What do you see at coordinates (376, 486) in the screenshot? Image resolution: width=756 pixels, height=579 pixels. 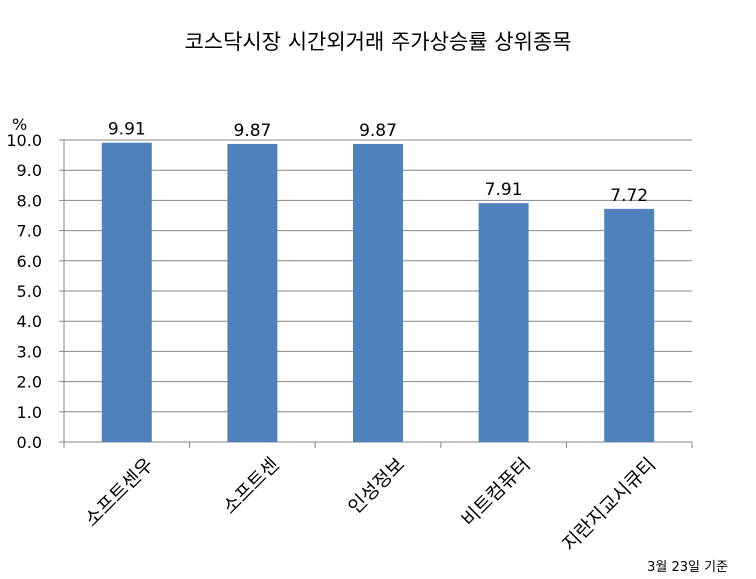 I see `x-category-label: 인성정보` at bounding box center [376, 486].